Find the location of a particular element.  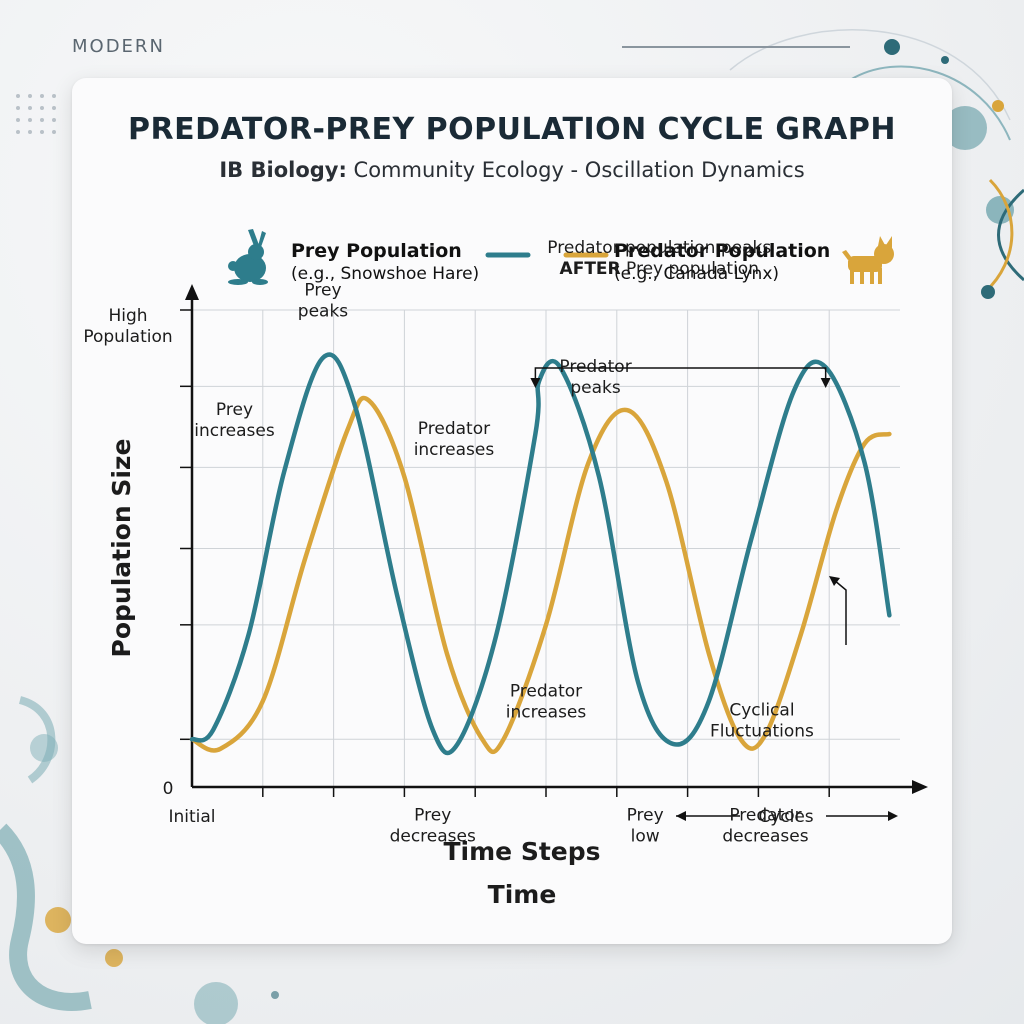

y-axis-arrow is located at coordinates (192, 292).